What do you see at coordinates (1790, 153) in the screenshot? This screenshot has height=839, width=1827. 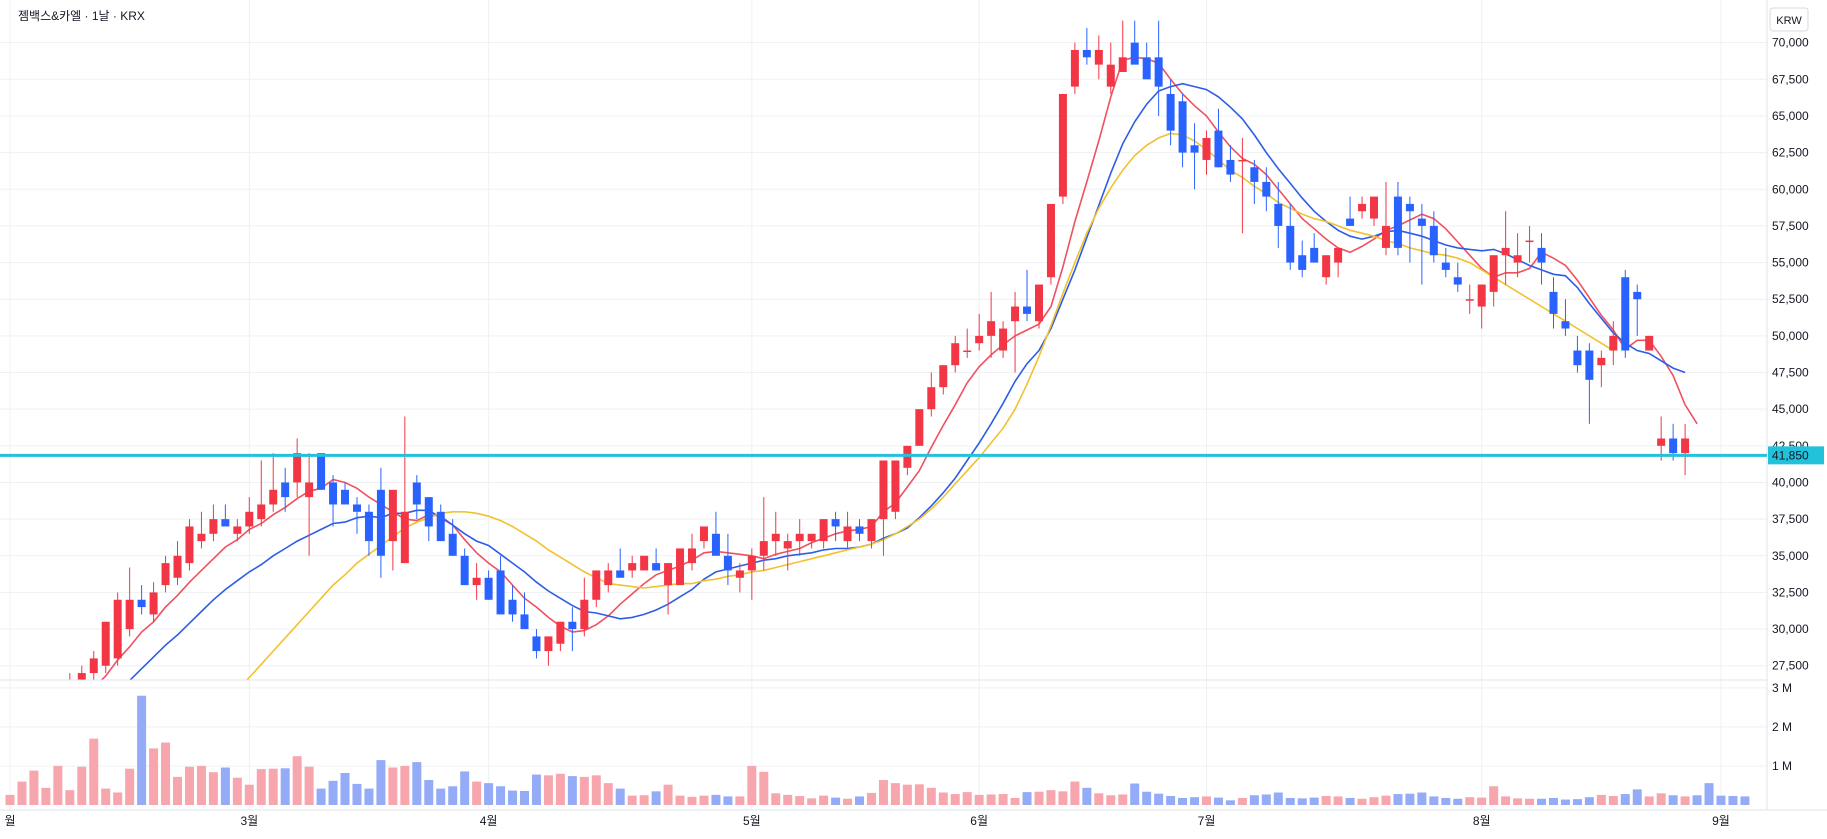 I see `price-tick-label: 62,500` at bounding box center [1790, 153].